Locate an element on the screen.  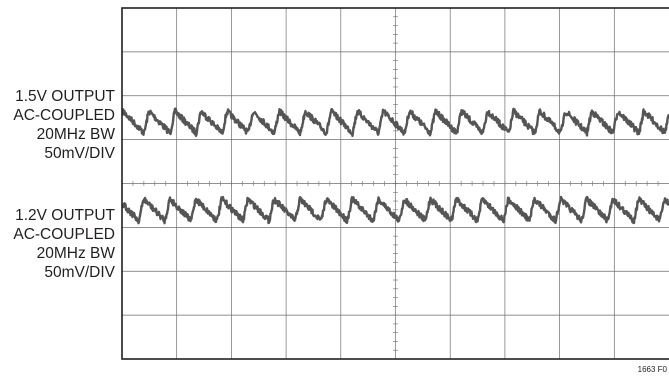
channel-1-bandwidth: 20MHz BW is located at coordinates (75, 134).